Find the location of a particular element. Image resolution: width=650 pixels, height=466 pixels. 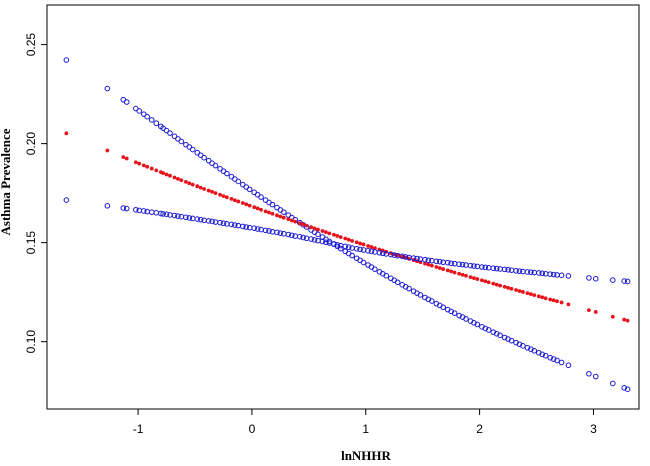

x-axis-ticks: -1 0 1 2 3 is located at coordinates (365, 422).